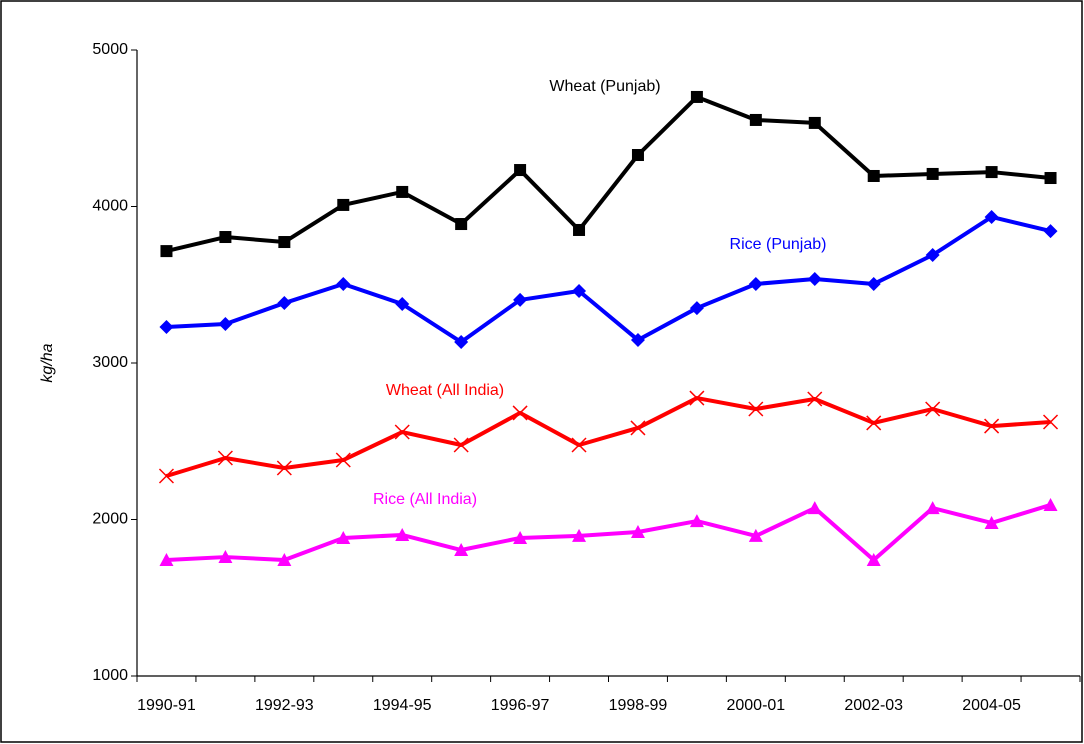 This screenshot has width=1084, height=744. Describe the element at coordinates (166, 705) in the screenshot. I see `x-tick-label: 1990-91` at that location.